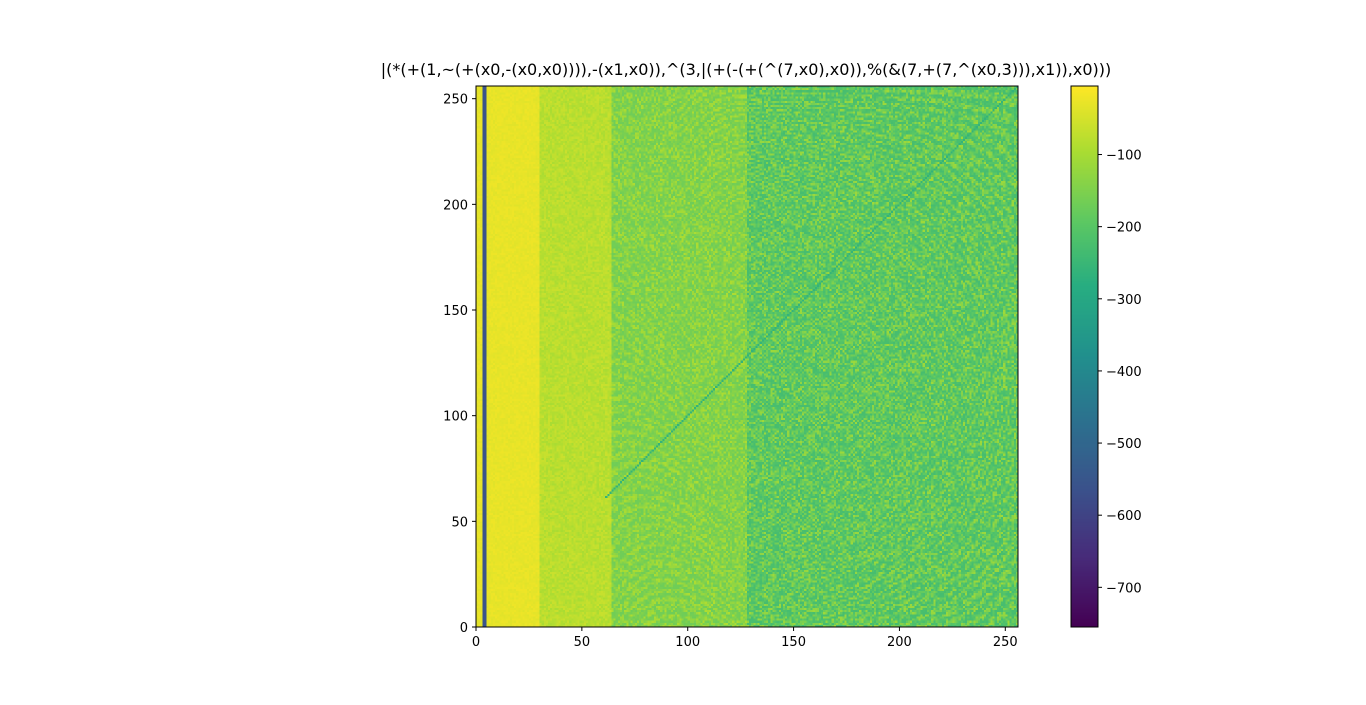  Describe the element at coordinates (476, 642) in the screenshot. I see `x-tick-label: 0` at that location.